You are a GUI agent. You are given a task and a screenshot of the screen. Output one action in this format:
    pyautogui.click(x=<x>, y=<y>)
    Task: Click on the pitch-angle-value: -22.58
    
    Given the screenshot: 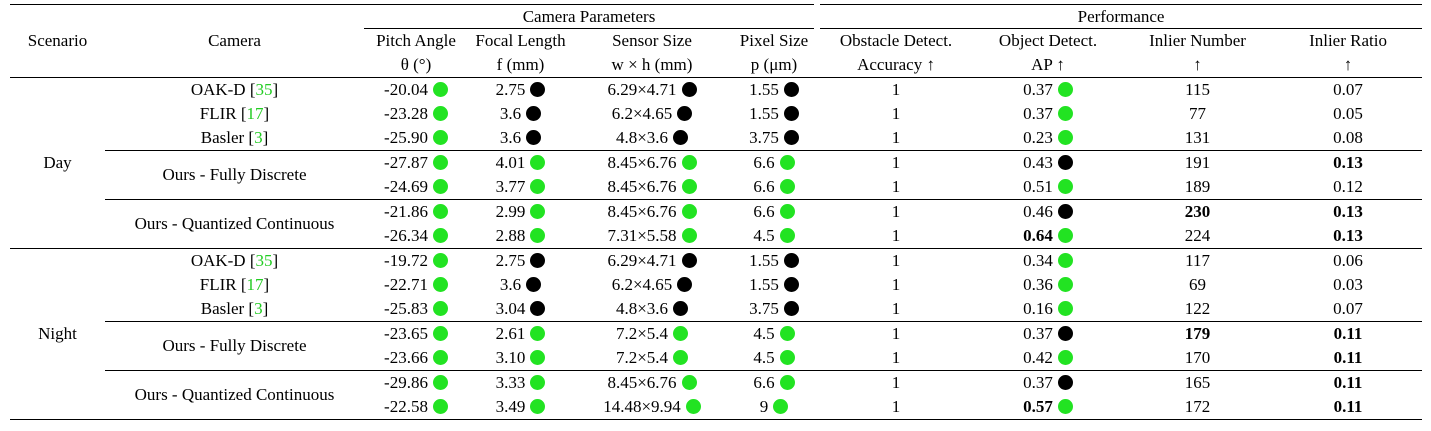 What is the action you would take?
    pyautogui.click(x=406, y=406)
    